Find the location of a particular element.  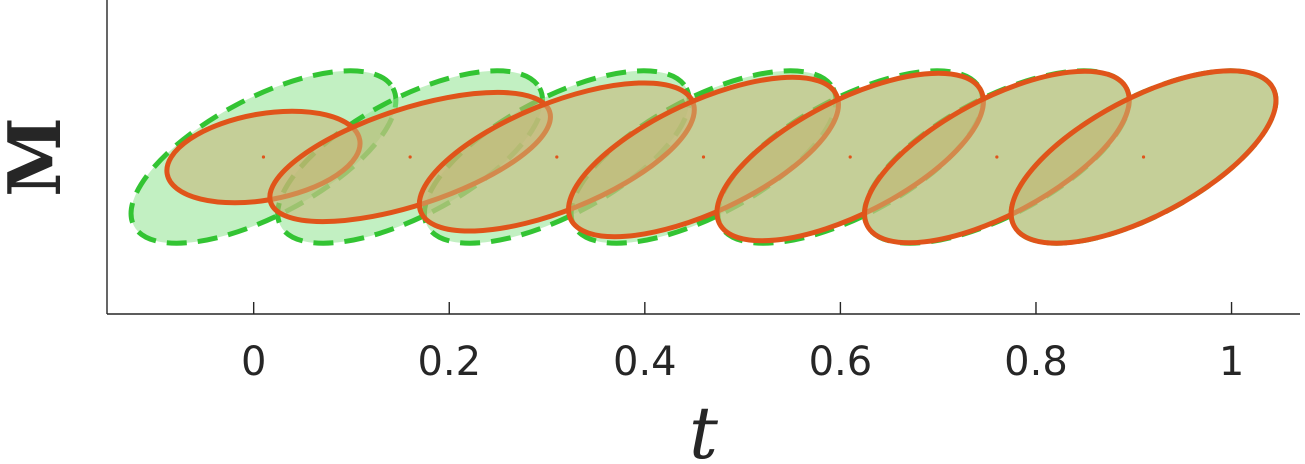

x-tick-label-1: 0.2 is located at coordinates (449, 362).